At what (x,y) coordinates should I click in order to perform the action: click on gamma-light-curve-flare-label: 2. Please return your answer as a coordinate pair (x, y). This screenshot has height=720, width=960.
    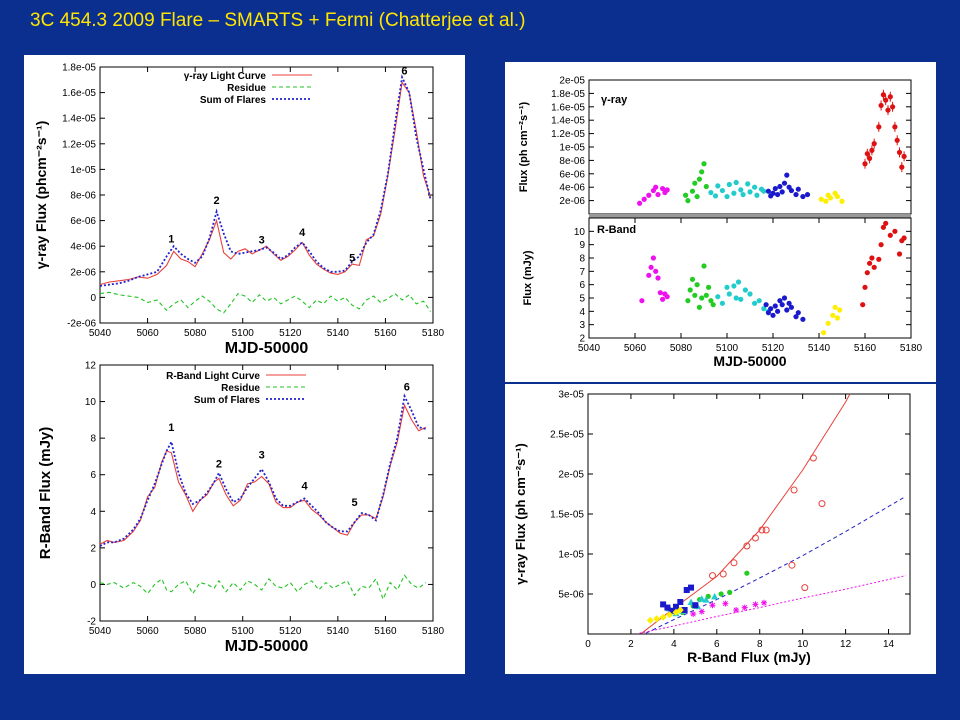
    Looking at the image, I should click on (216, 201).